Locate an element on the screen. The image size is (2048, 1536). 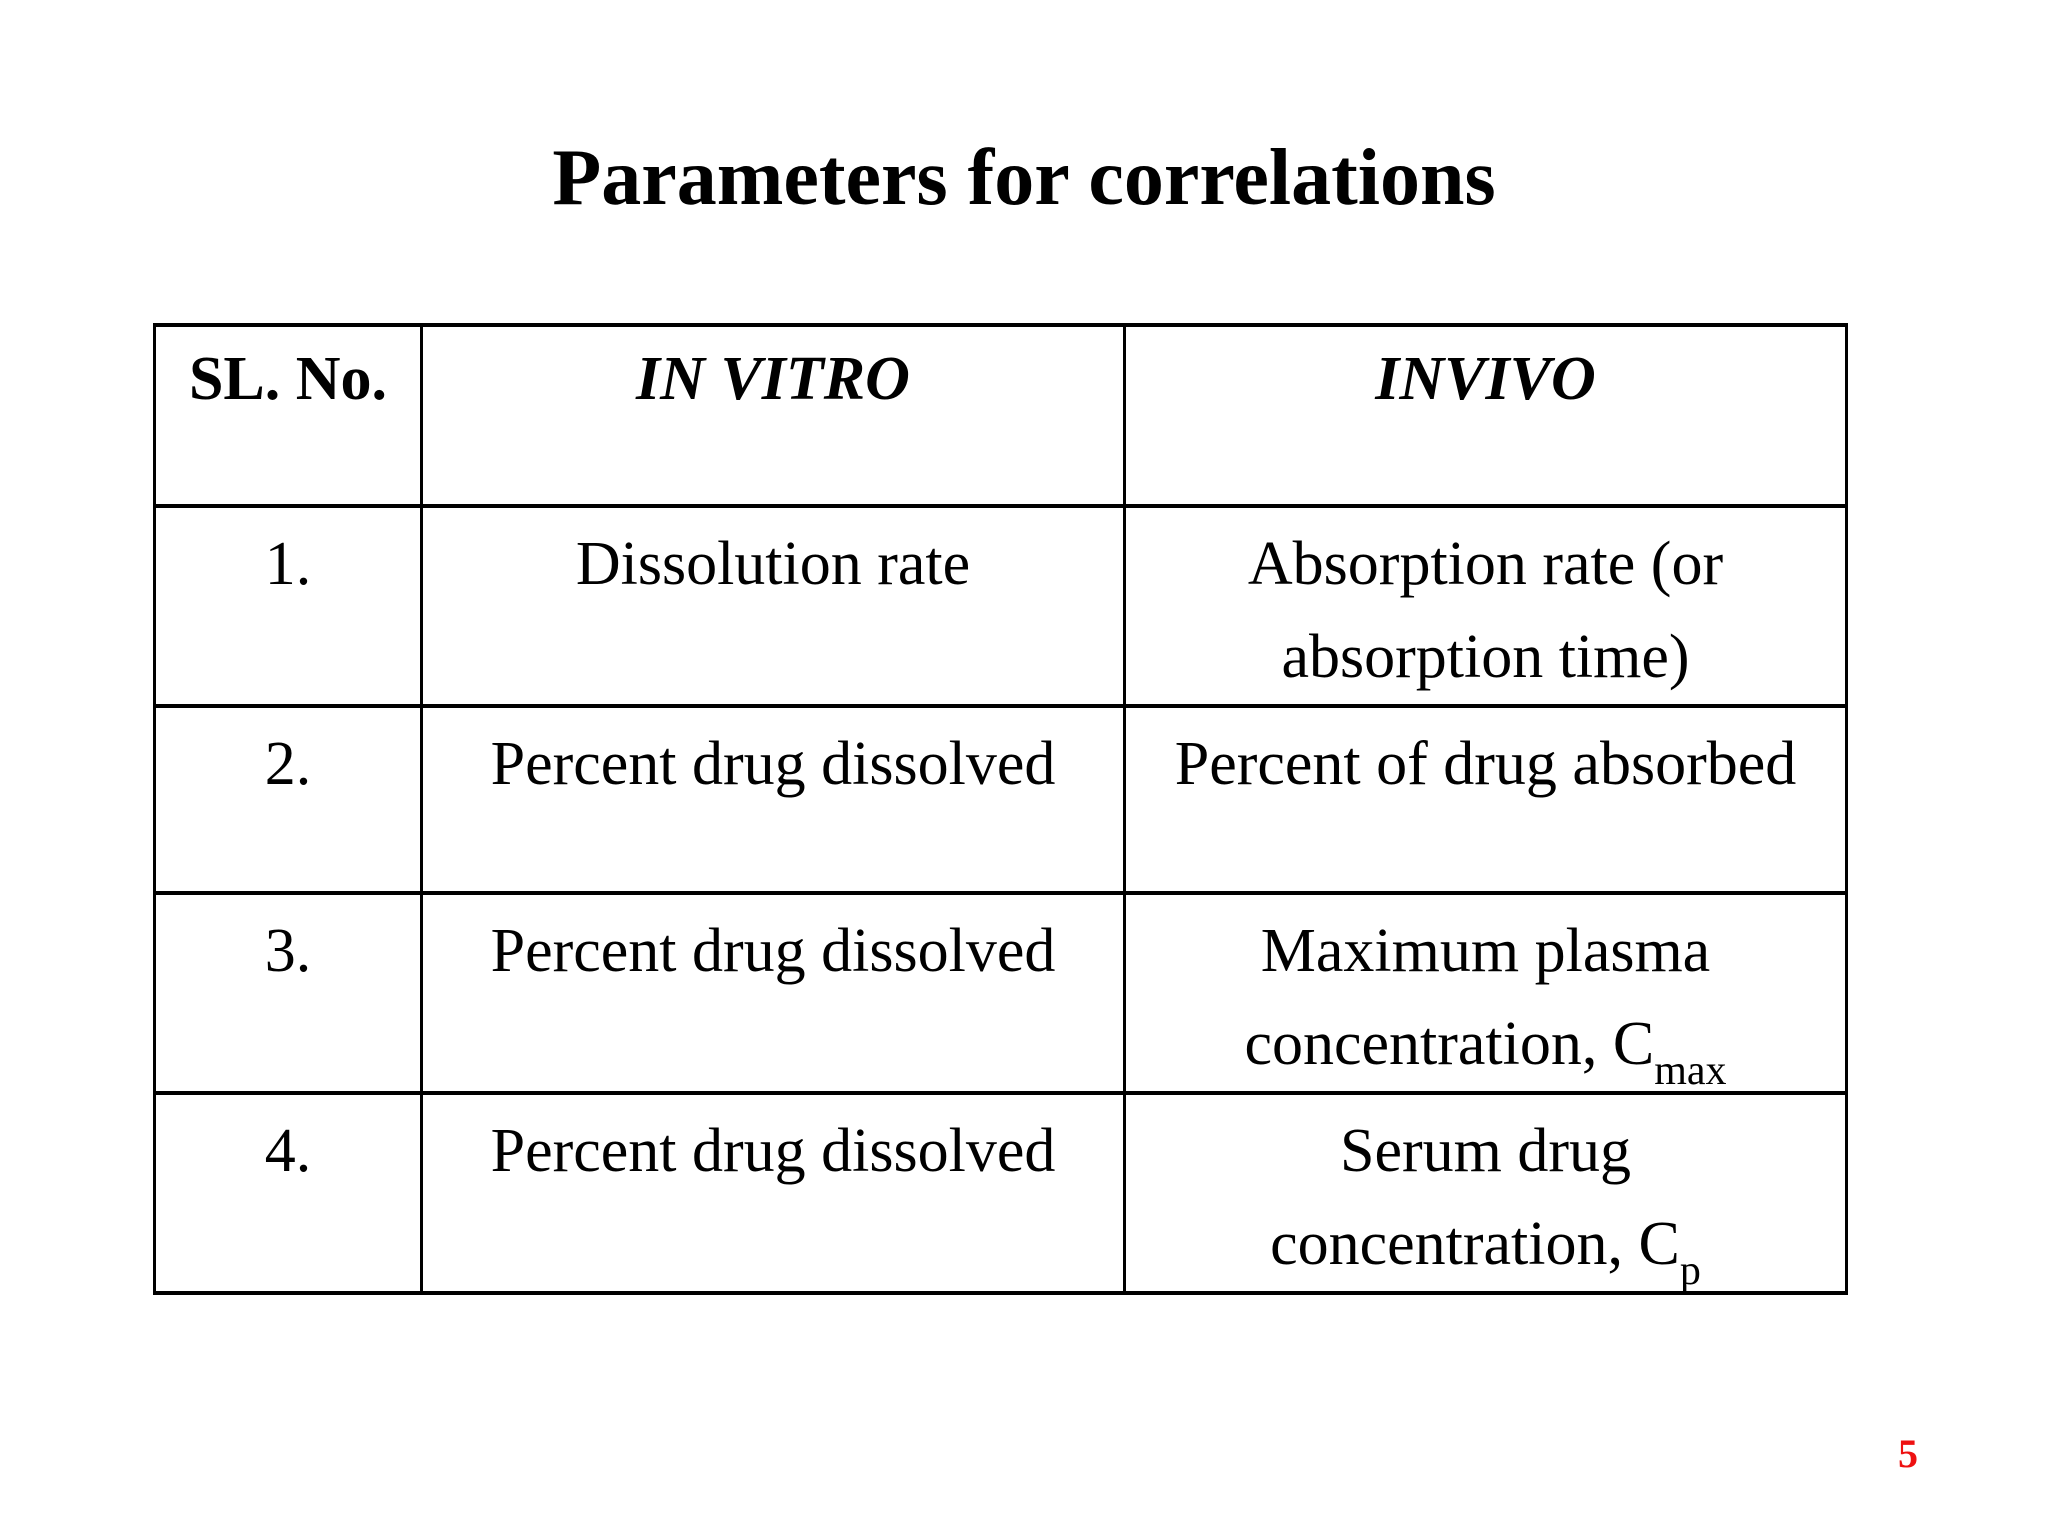
page-number: 5 is located at coordinates (1908, 1453).